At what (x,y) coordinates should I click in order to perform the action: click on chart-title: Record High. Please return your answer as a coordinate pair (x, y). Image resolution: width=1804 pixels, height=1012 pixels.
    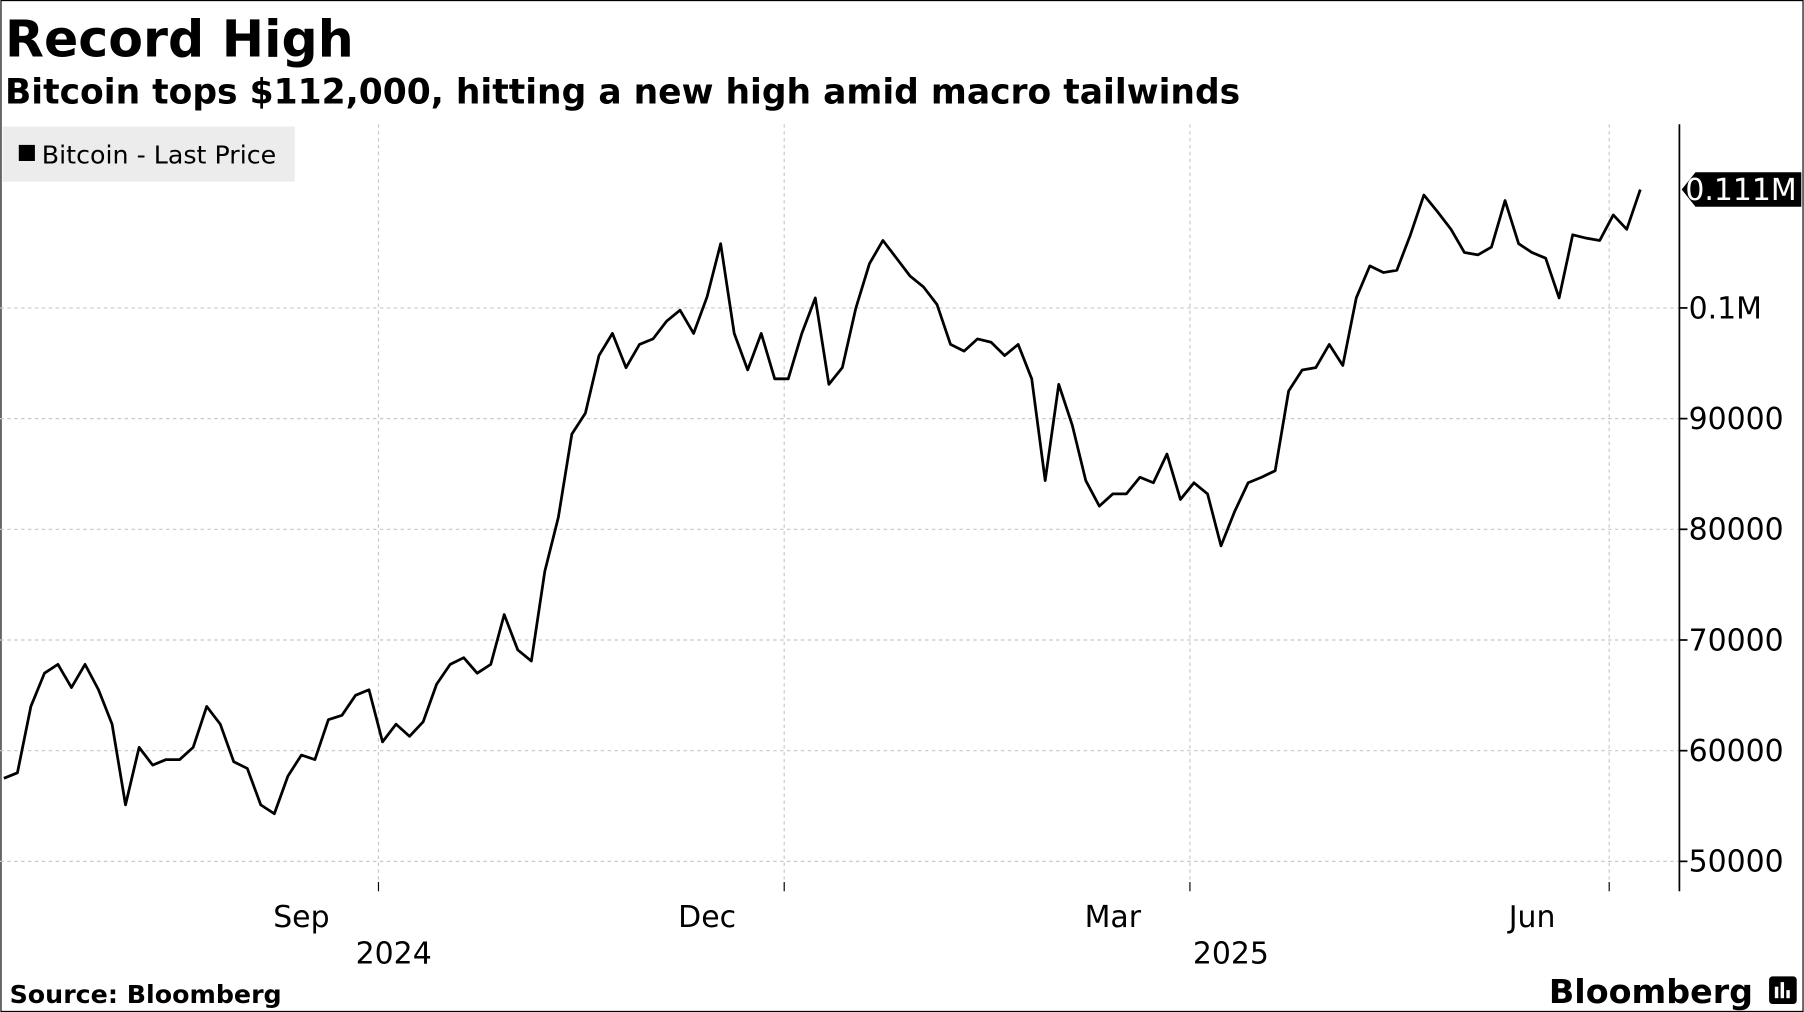
    Looking at the image, I should click on (179, 38).